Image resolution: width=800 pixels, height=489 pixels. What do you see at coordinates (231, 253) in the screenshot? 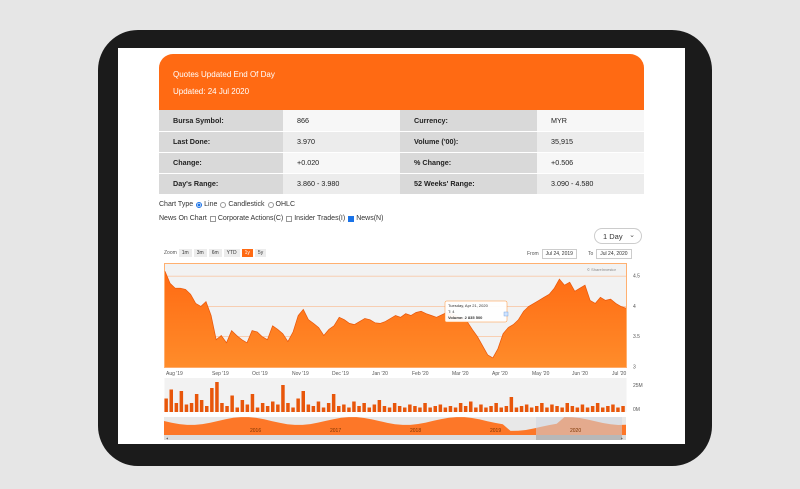
I see `zoom-ytd-button: YTD` at bounding box center [231, 253].